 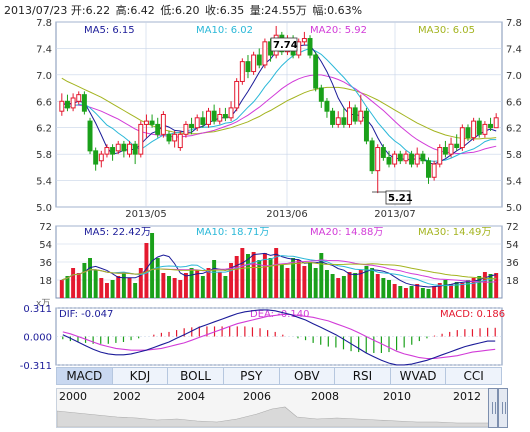 What do you see at coordinates (363, 376) in the screenshot?
I see `tab-rsi: RSI` at bounding box center [363, 376].